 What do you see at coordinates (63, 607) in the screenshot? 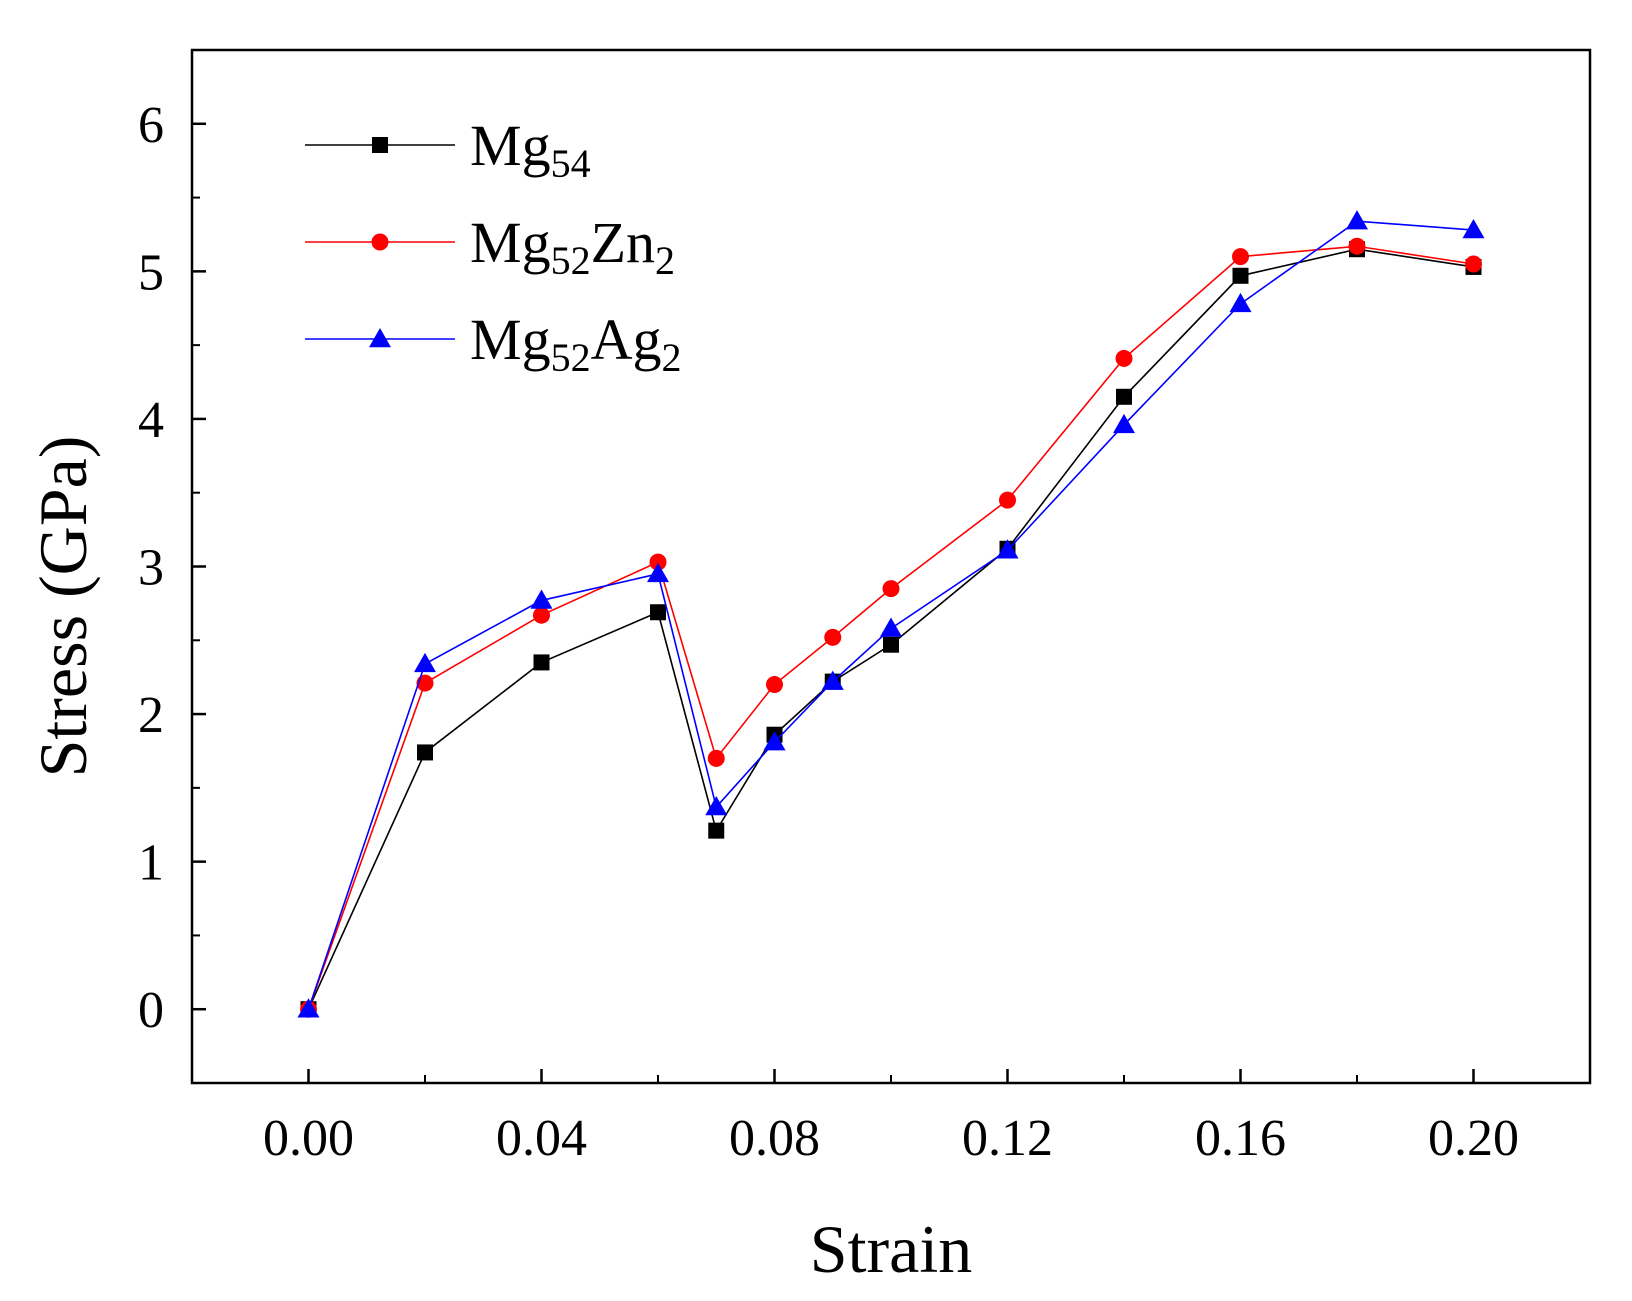
I see `y-axis-title: Stress (GPa)` at bounding box center [63, 607].